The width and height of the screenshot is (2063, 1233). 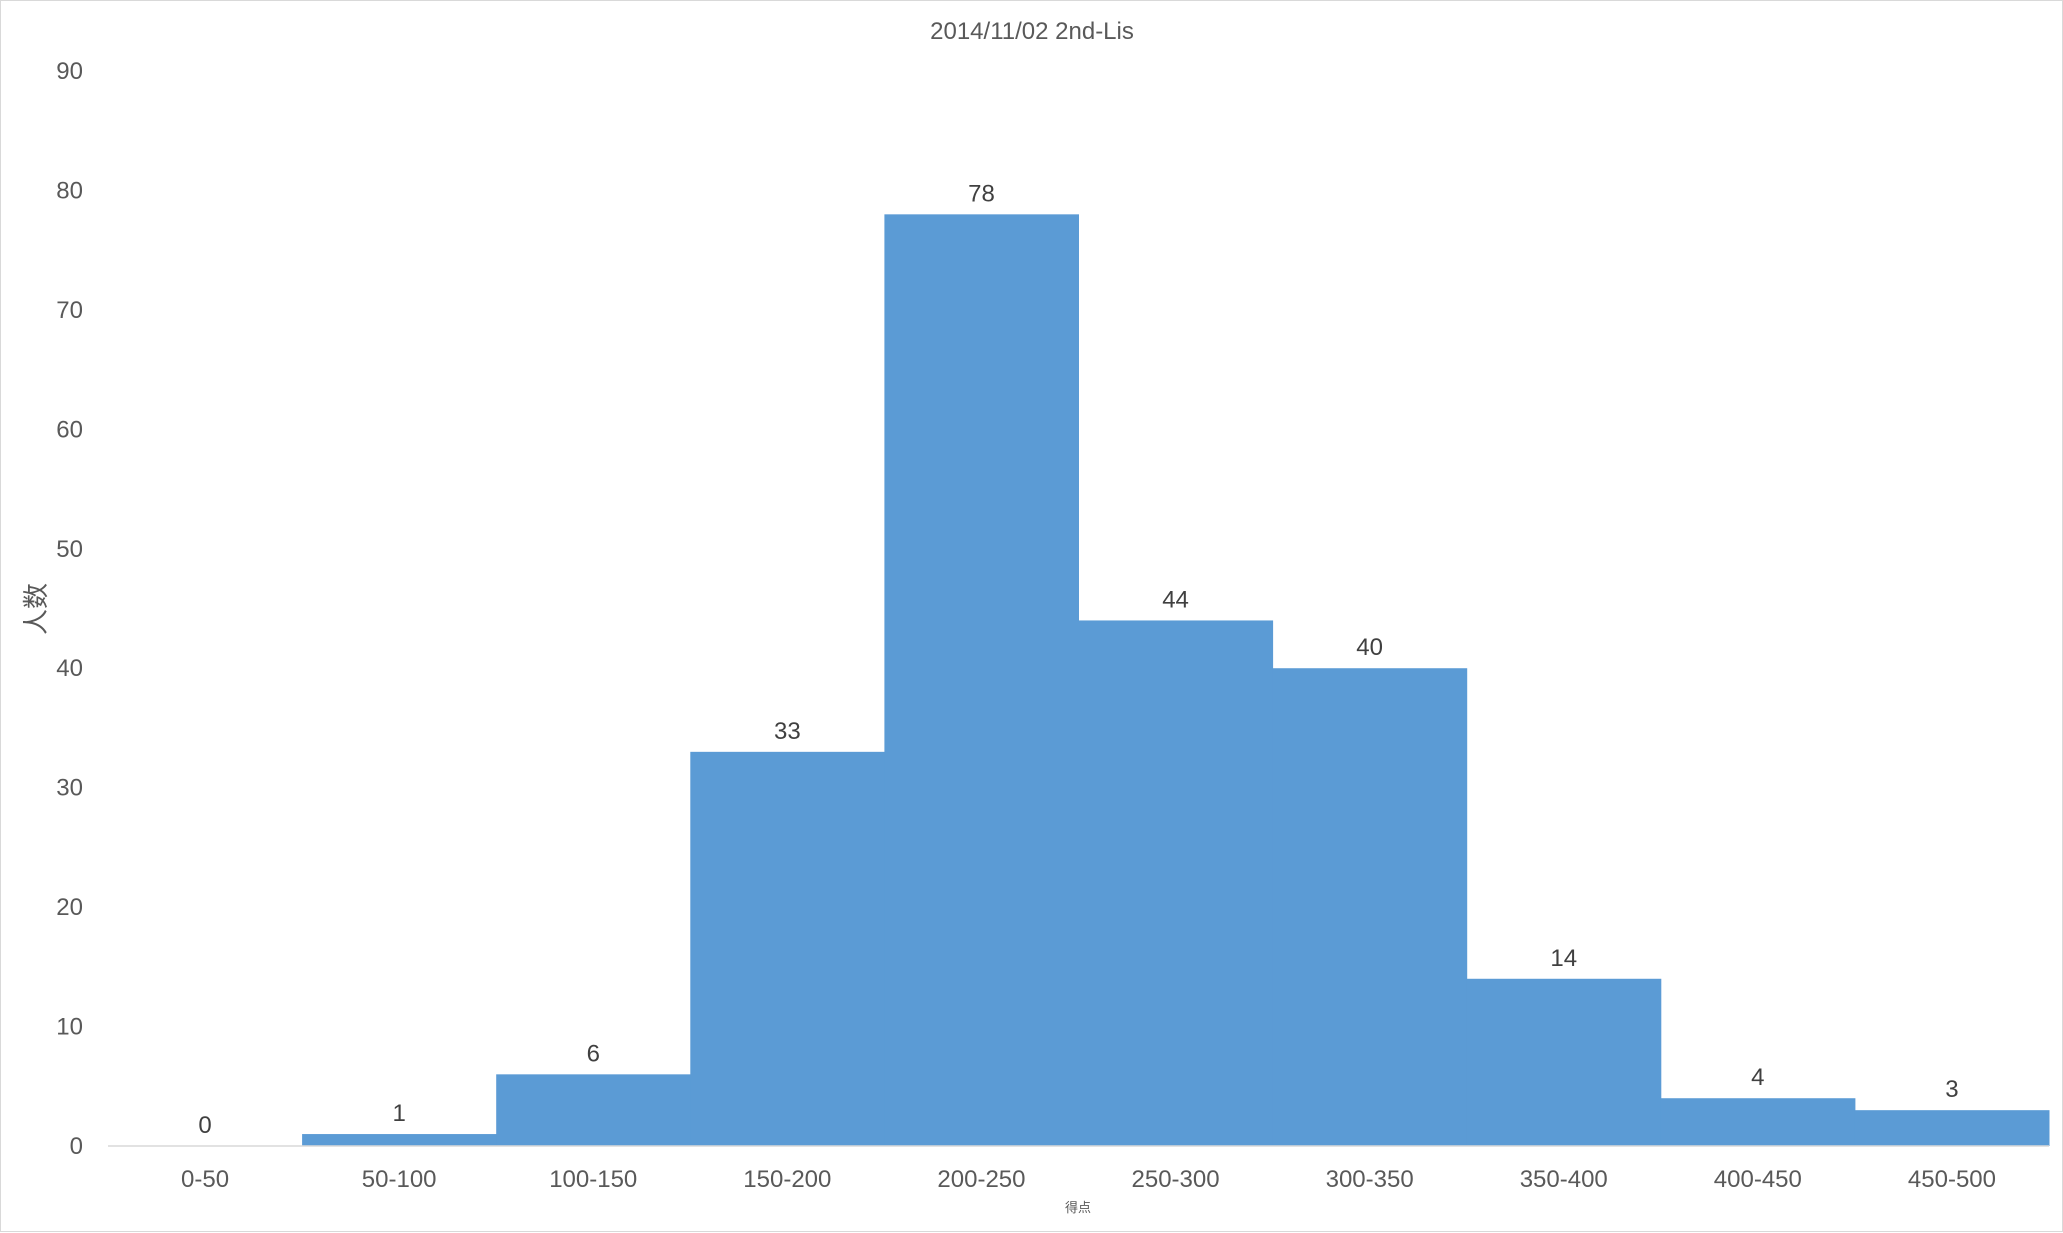 I want to click on data-label: 4, so click(x=1757, y=1077).